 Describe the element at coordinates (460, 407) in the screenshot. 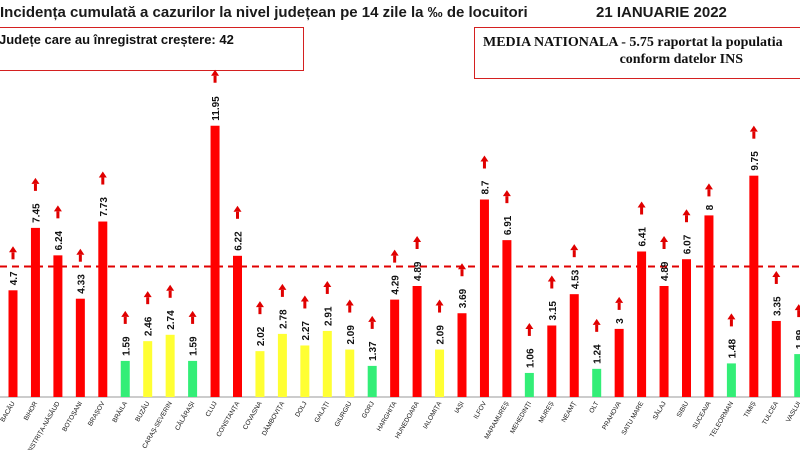

I see `category-label: IAȘI` at that location.